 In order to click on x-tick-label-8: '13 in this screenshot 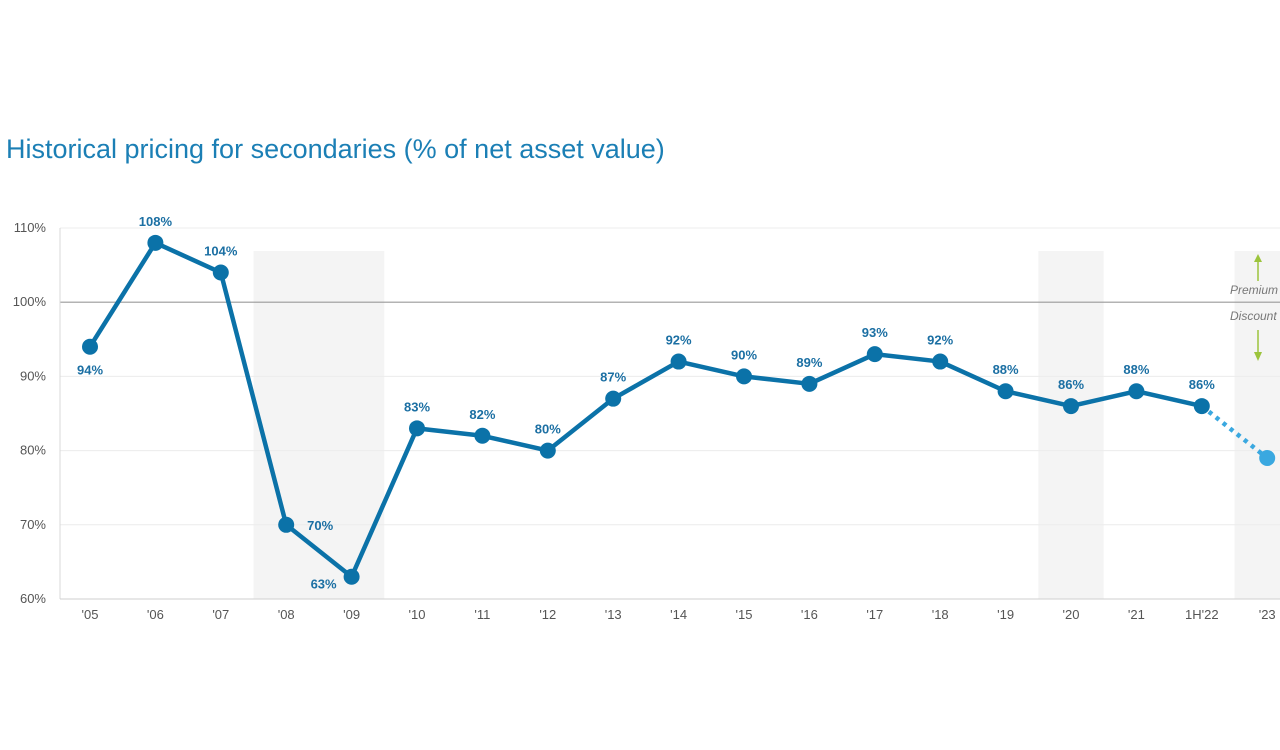, I will do `click(613, 614)`.